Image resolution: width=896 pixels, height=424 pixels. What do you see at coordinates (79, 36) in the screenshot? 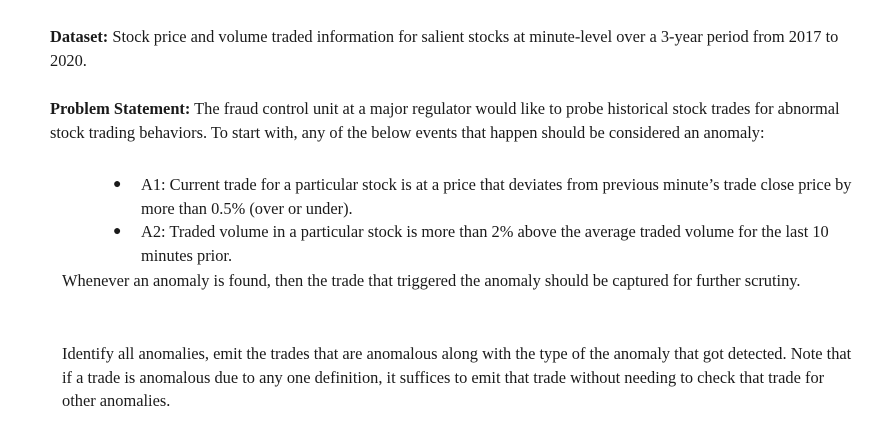
I see `dataset-label: Dataset:` at bounding box center [79, 36].